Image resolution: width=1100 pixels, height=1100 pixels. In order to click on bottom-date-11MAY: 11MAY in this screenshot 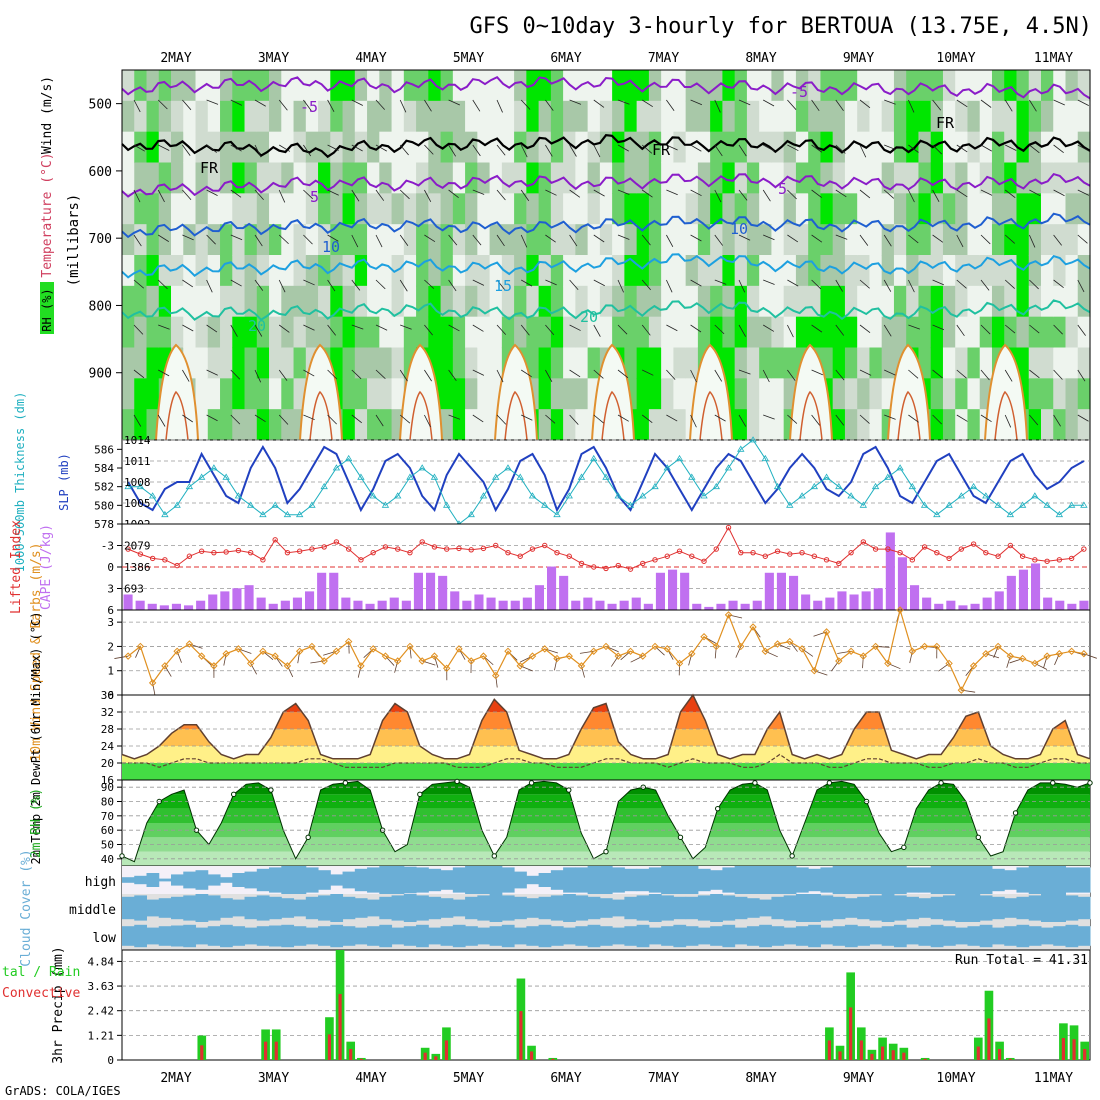, I will do `click(1053, 1078)`.